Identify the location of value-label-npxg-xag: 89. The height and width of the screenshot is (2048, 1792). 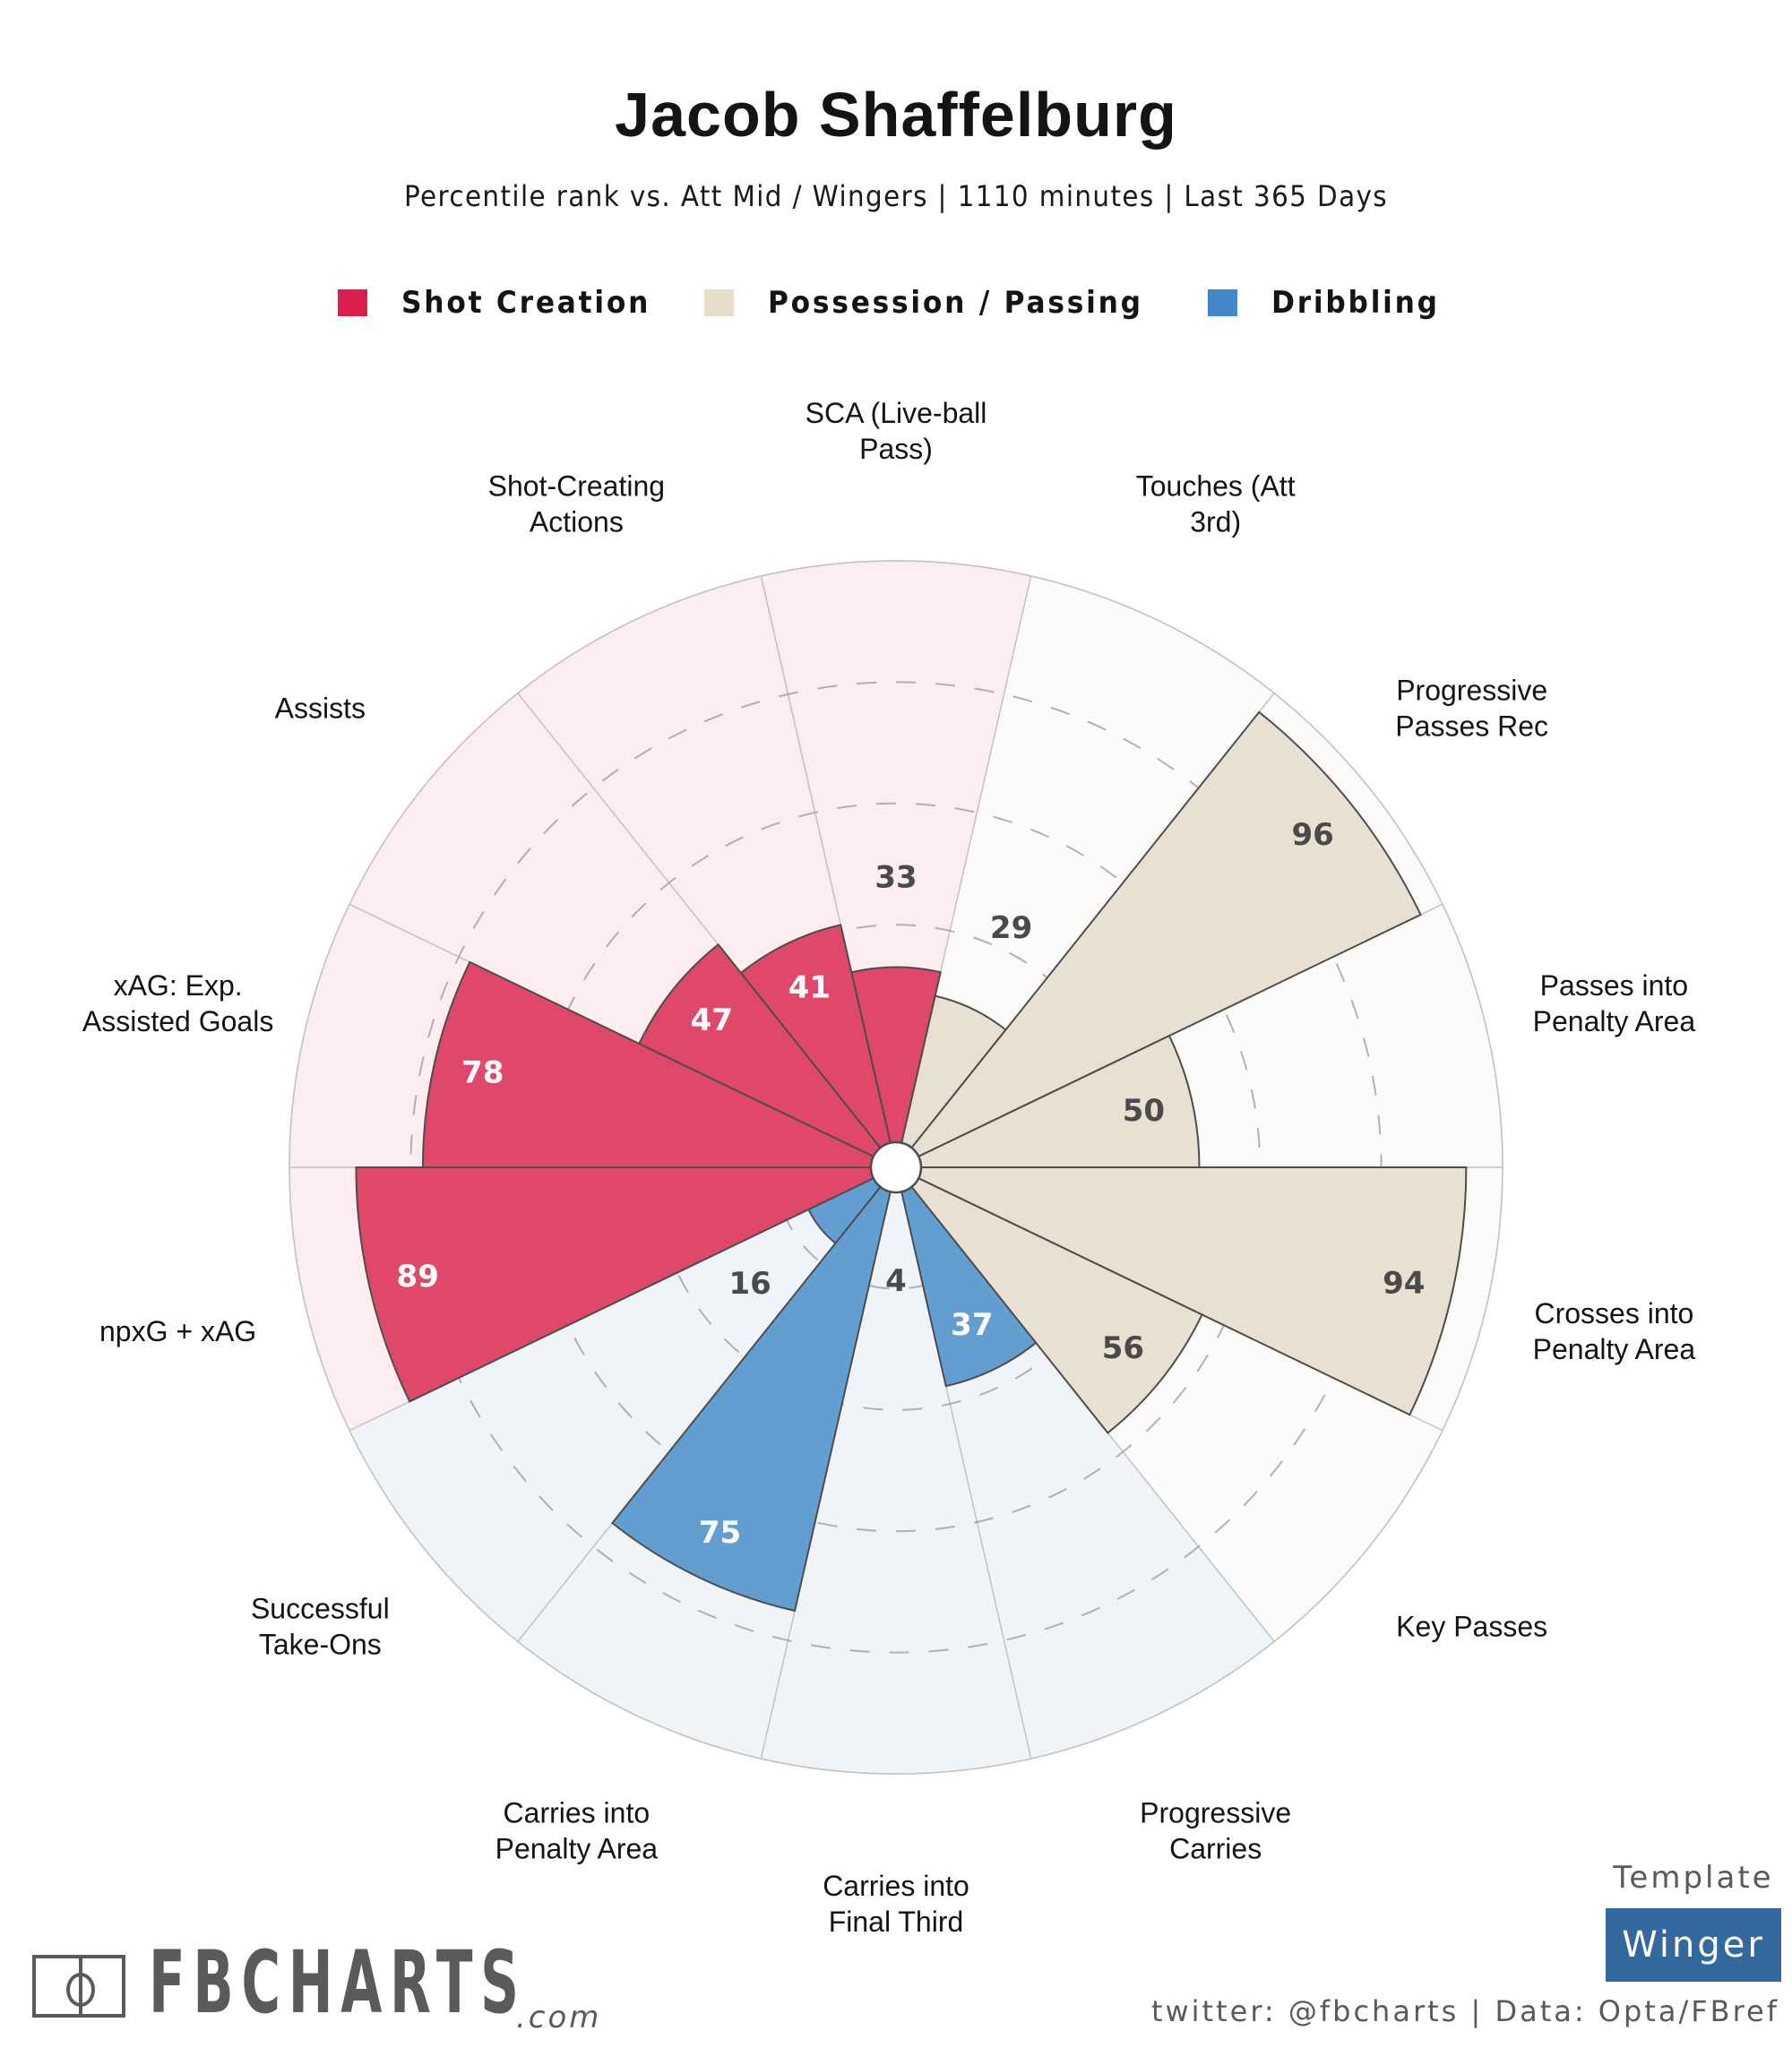
(418, 1277).